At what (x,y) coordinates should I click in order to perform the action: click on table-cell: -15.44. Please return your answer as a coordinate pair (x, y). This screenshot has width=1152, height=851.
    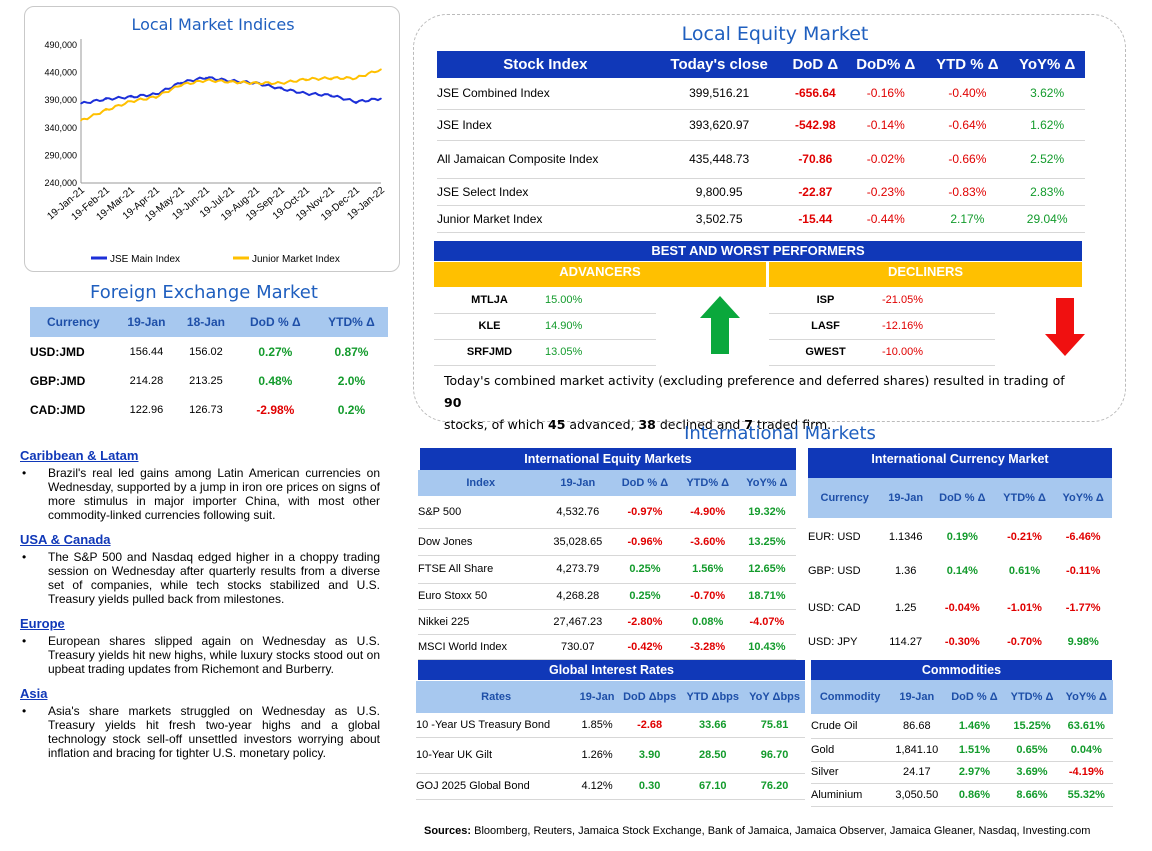
    Looking at the image, I should click on (815, 219).